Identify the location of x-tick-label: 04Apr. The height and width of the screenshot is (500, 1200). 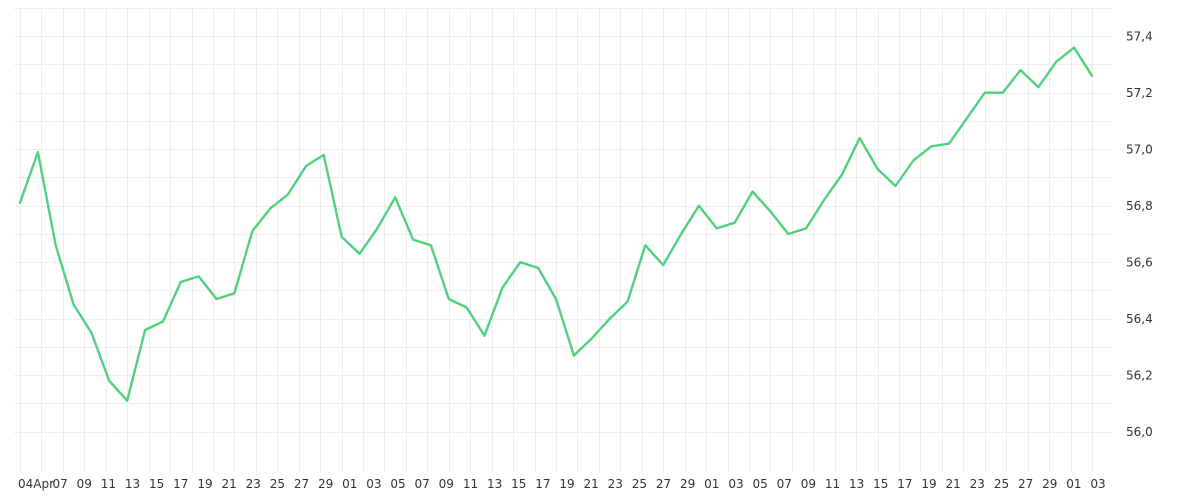
(36, 484).